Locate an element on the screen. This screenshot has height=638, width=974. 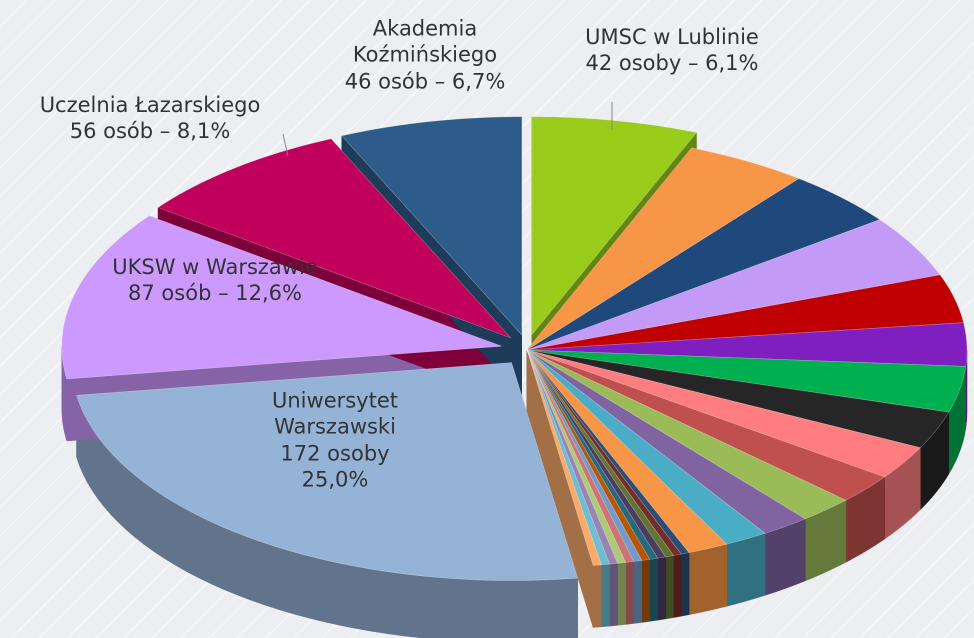
slice-value: 87 osób – 12,6% is located at coordinates (215, 293).